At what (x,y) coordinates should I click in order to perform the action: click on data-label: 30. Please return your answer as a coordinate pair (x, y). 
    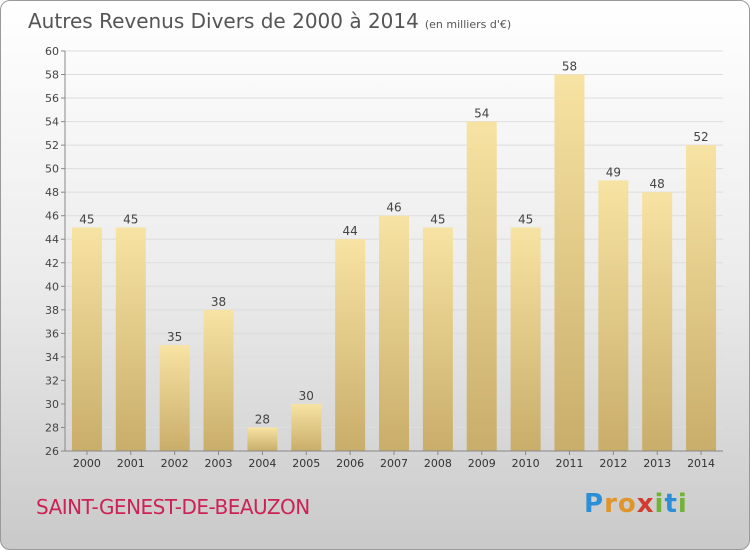
    Looking at the image, I should click on (306, 396).